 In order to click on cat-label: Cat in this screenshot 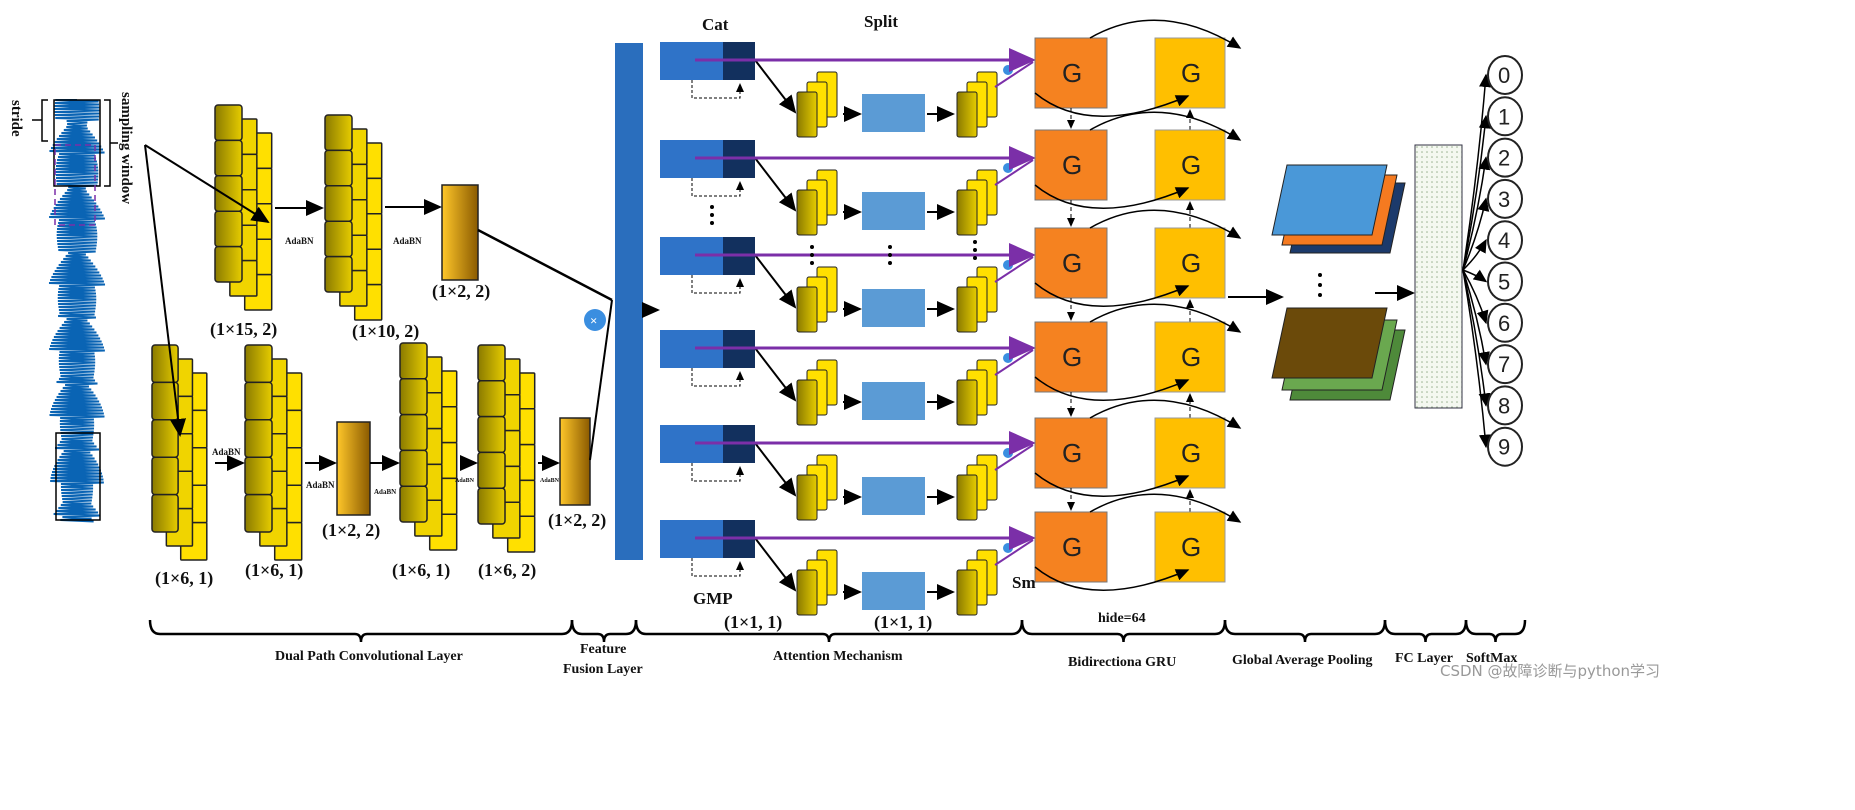, I will do `click(715, 24)`.